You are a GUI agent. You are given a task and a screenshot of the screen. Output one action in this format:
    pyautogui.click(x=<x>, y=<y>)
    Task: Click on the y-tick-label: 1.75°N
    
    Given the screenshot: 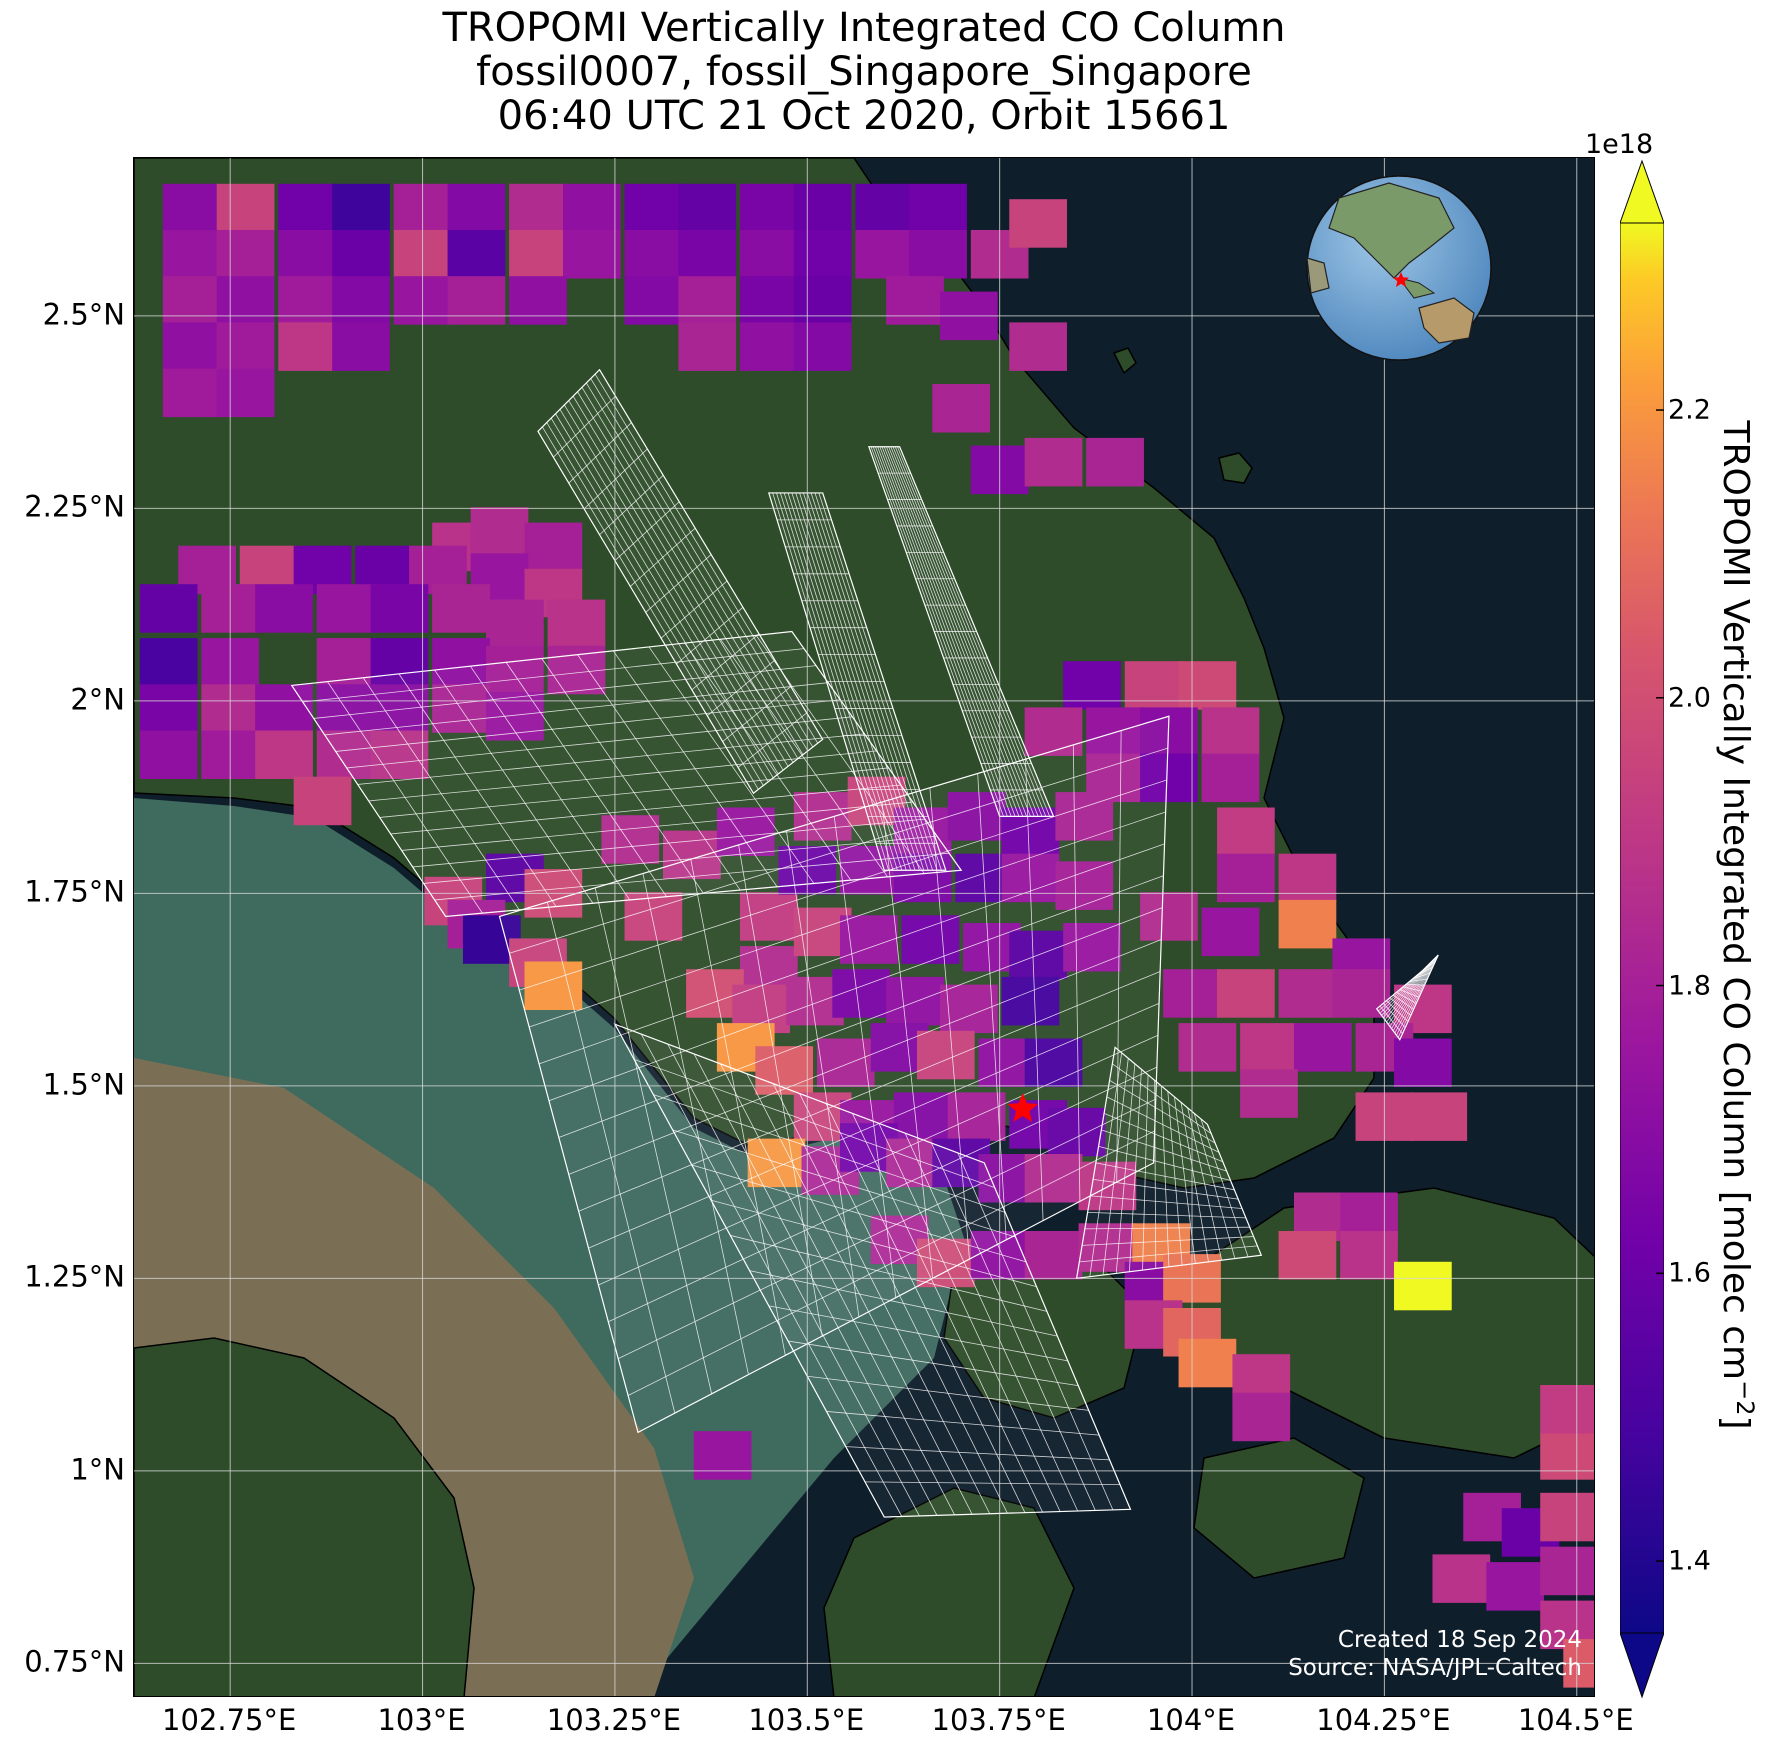 What is the action you would take?
    pyautogui.click(x=74, y=891)
    